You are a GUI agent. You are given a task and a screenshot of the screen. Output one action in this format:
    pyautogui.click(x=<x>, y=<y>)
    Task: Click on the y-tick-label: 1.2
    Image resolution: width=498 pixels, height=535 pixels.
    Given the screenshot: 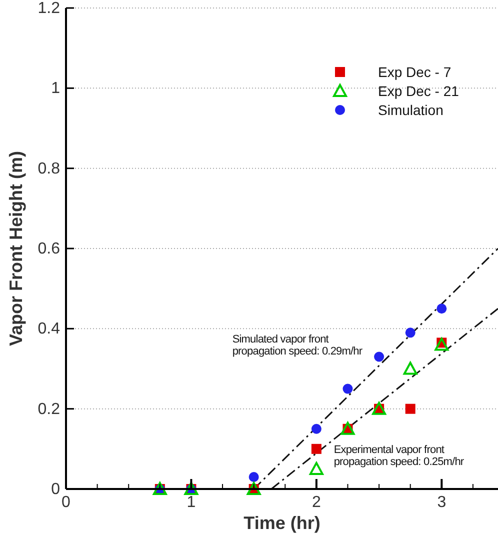 What is the action you would take?
    pyautogui.click(x=49, y=8)
    